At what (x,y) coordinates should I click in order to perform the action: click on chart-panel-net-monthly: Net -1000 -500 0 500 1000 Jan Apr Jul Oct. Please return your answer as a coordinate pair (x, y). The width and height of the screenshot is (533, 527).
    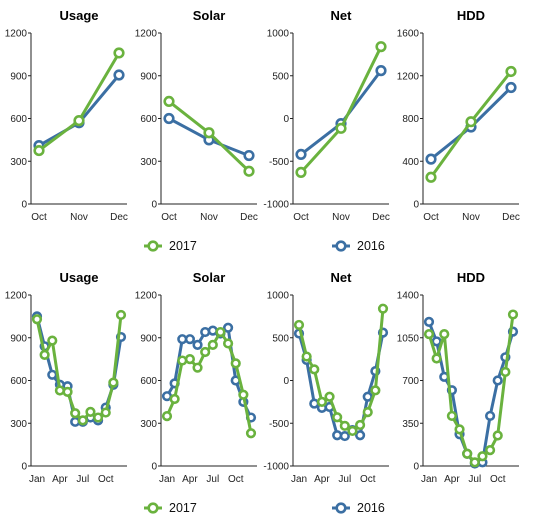
    Looking at the image, I should click on (326, 377).